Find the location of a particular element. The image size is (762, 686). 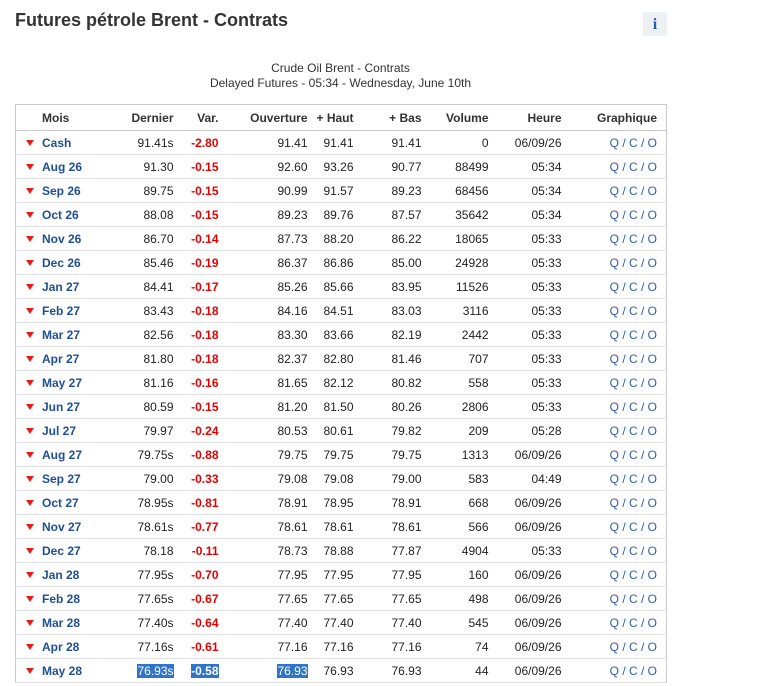

contract-month: Feb 27 is located at coordinates (61, 310).